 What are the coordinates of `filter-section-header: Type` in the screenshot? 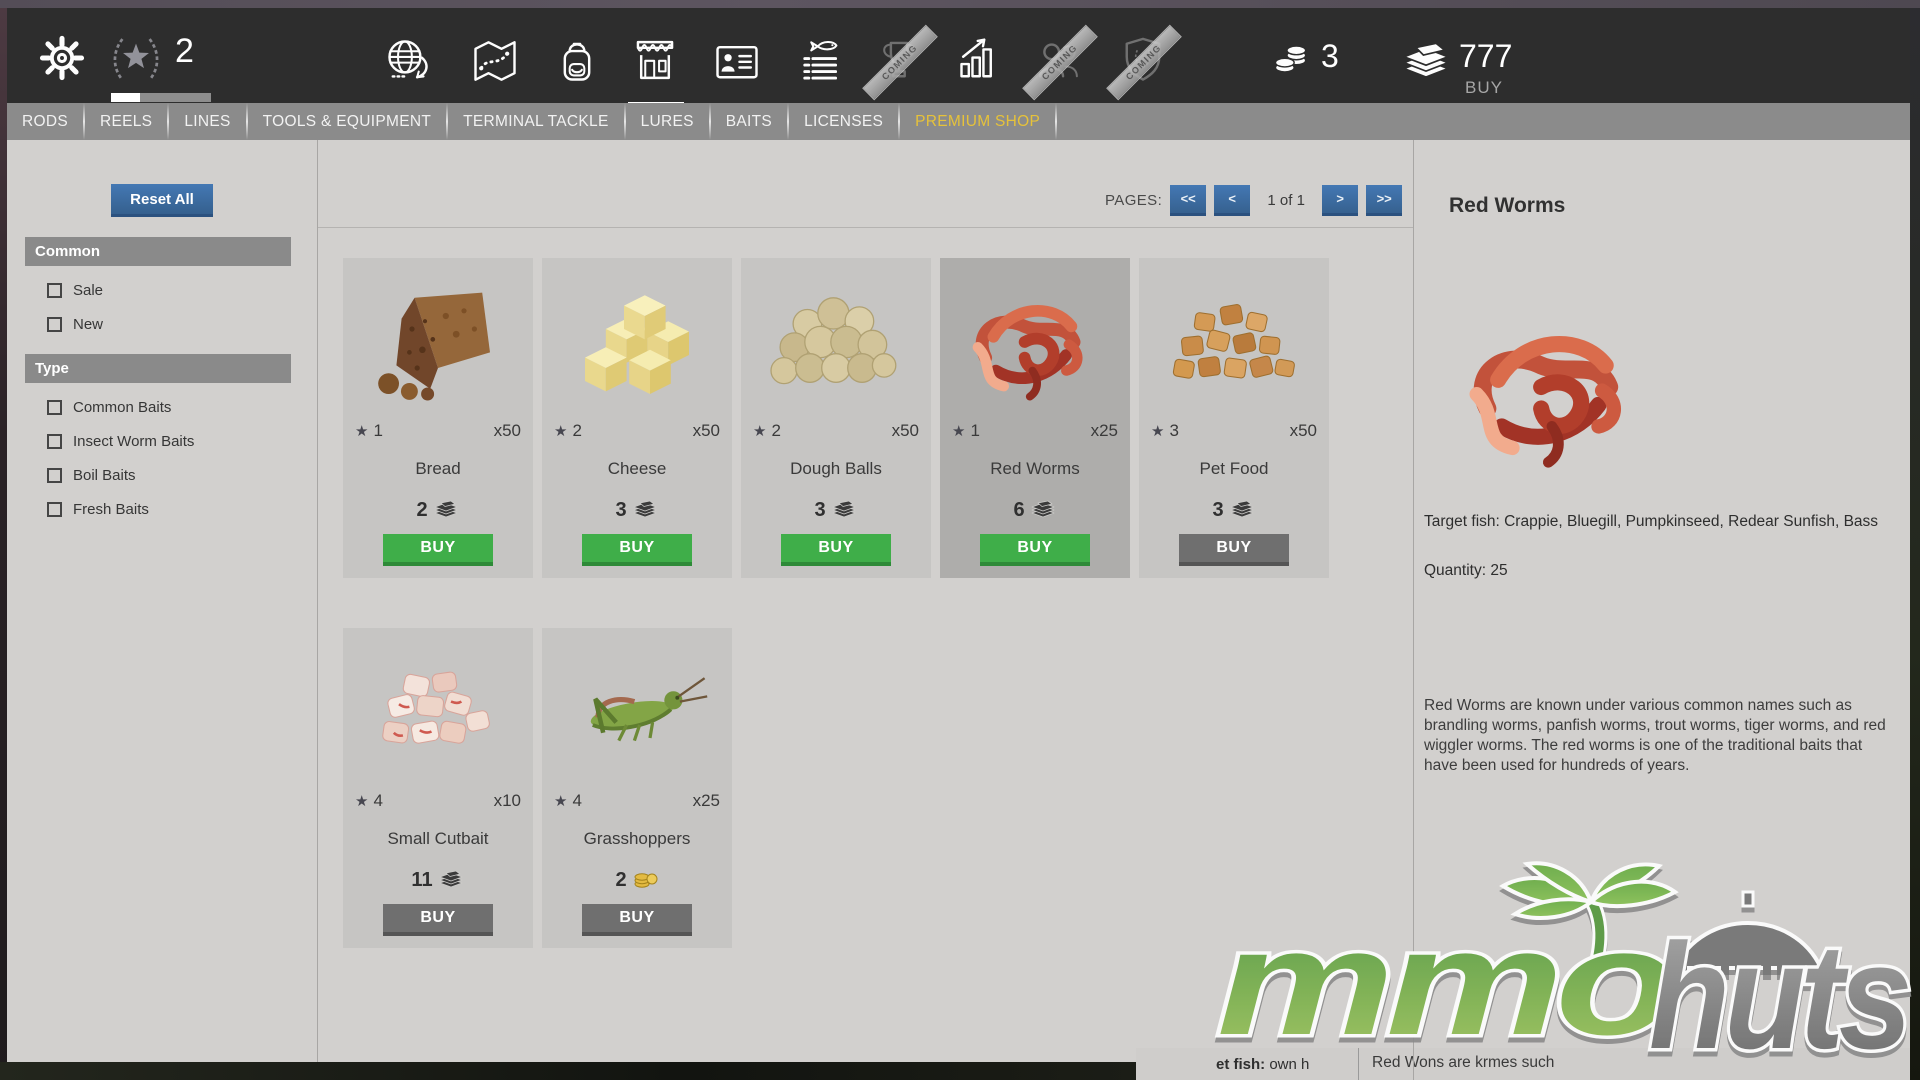 It's located at (158, 368).